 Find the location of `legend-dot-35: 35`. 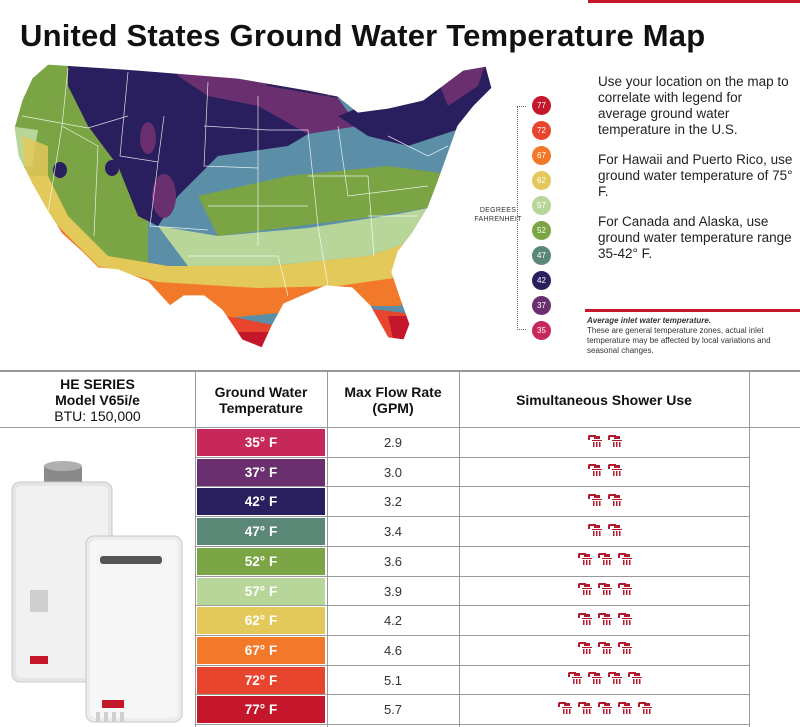

legend-dot-35: 35 is located at coordinates (541, 330).